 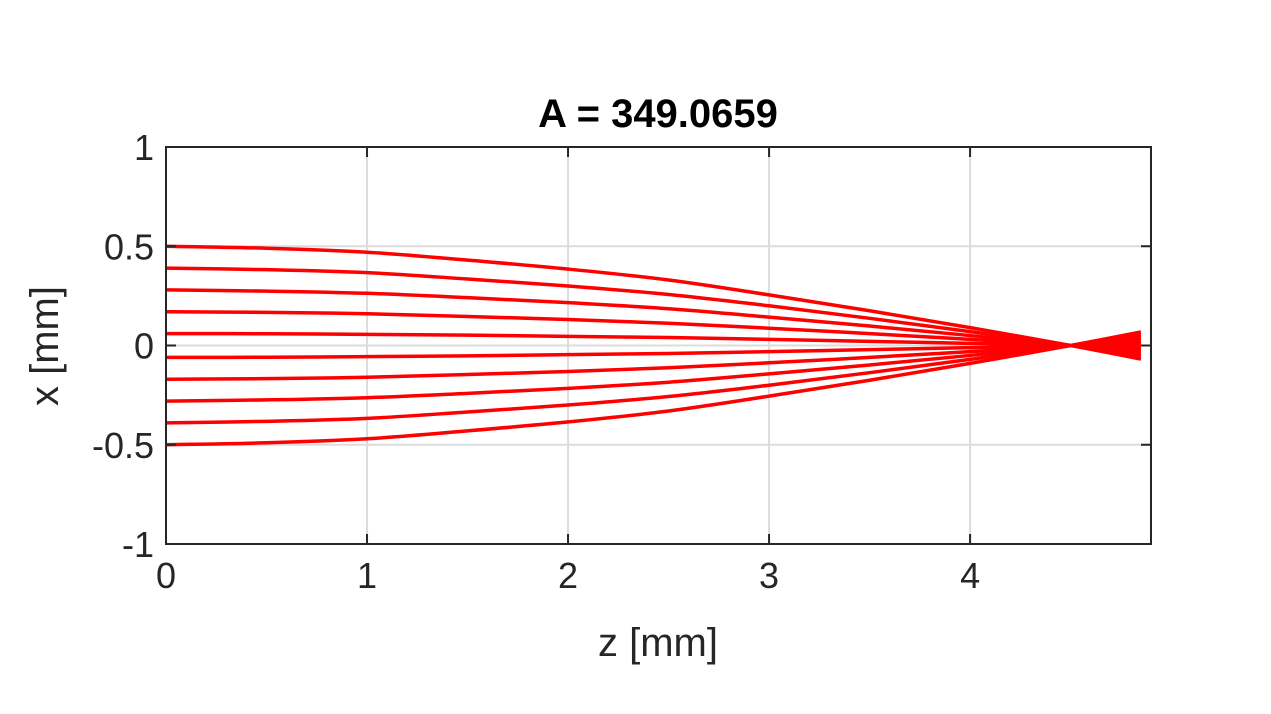 I want to click on x-tick-label: 1, so click(x=367, y=575).